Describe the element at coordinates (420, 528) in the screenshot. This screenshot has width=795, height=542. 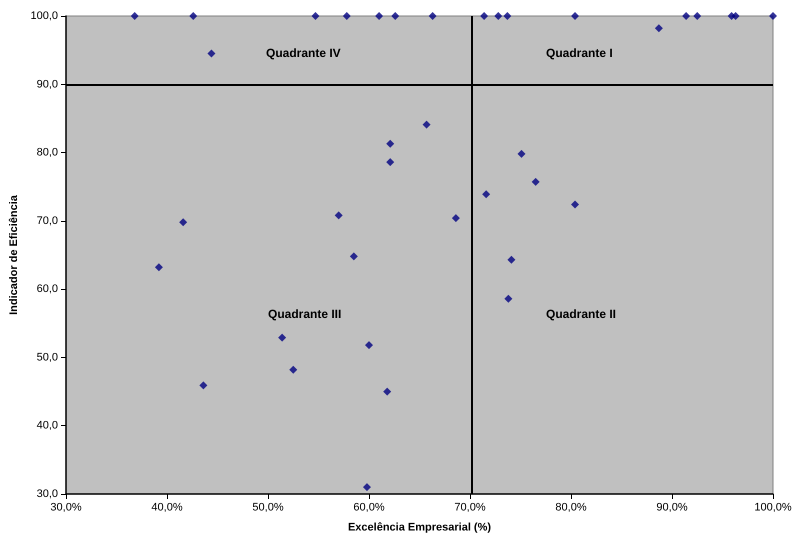
I see `x-axis-title: Excelência Empresarial (%)` at that location.